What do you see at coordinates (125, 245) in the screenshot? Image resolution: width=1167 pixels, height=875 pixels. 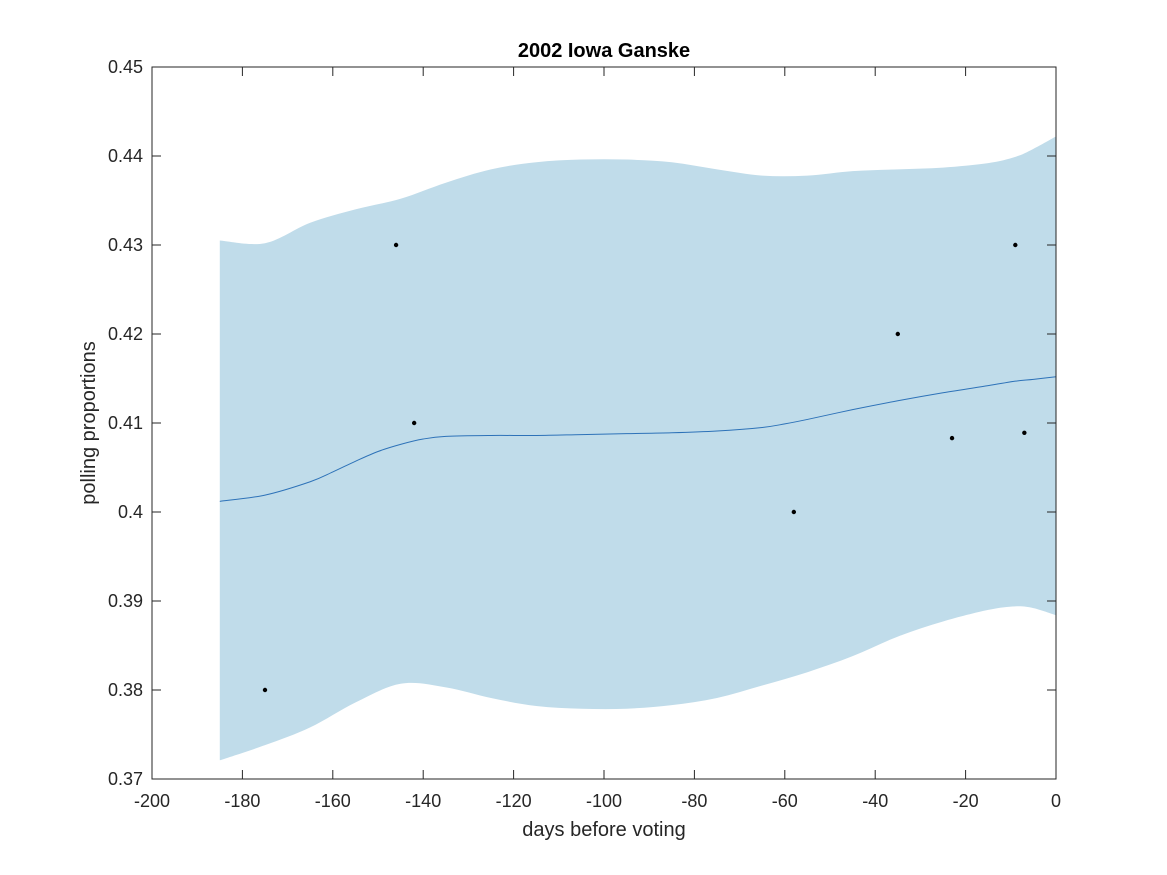 I see `y-tick-label: 0.43` at bounding box center [125, 245].